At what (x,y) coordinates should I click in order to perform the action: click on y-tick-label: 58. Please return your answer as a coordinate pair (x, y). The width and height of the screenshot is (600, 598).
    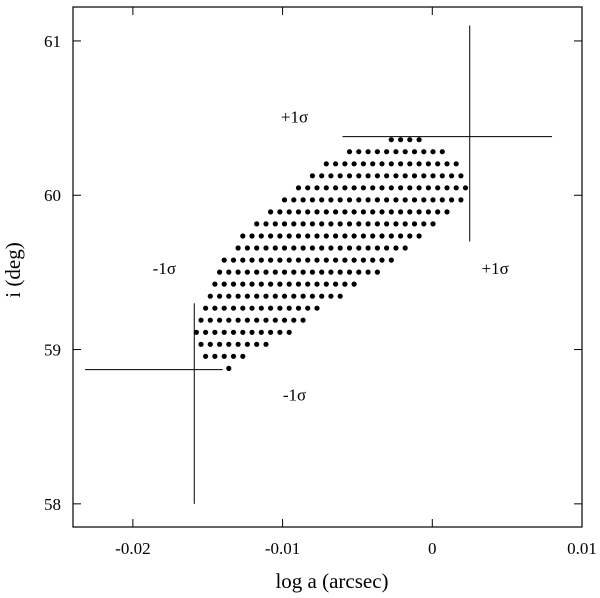
    Looking at the image, I should click on (52, 504).